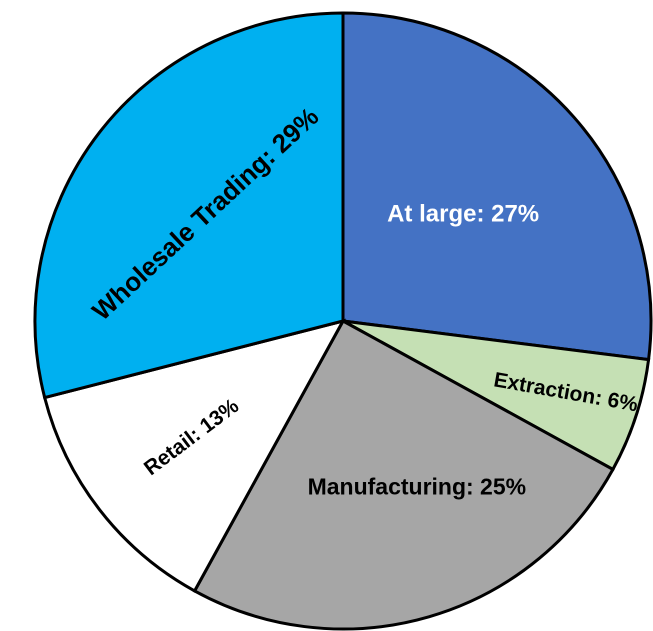  I want to click on pie-label-at-large: At large: 27%, so click(463, 213).